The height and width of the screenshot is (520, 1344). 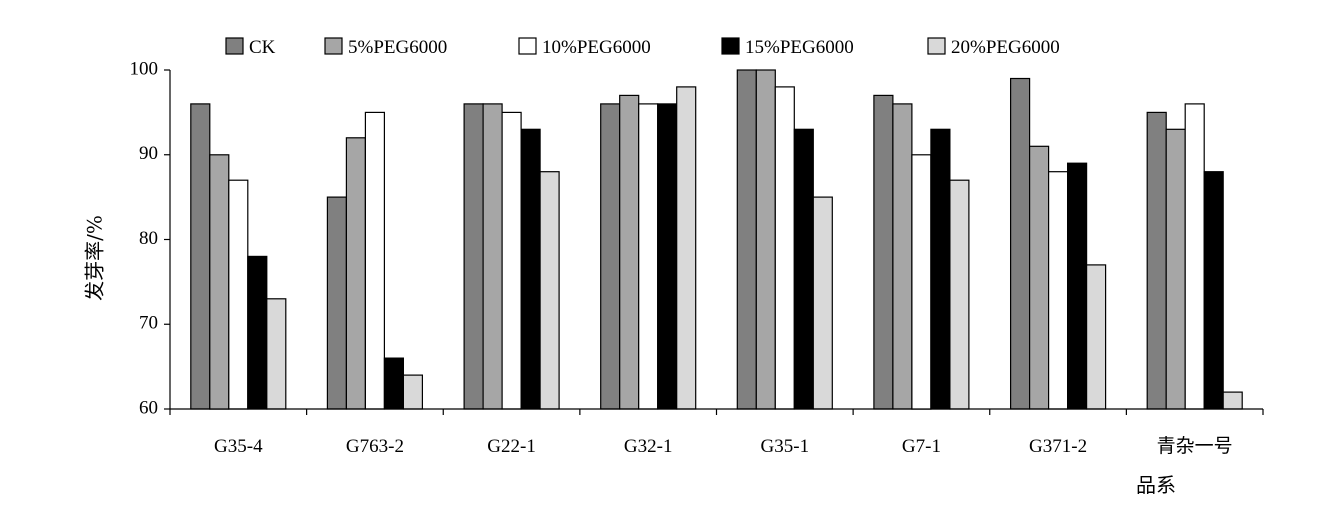 I want to click on y-tick-label-90: 90, so click(x=148, y=153).